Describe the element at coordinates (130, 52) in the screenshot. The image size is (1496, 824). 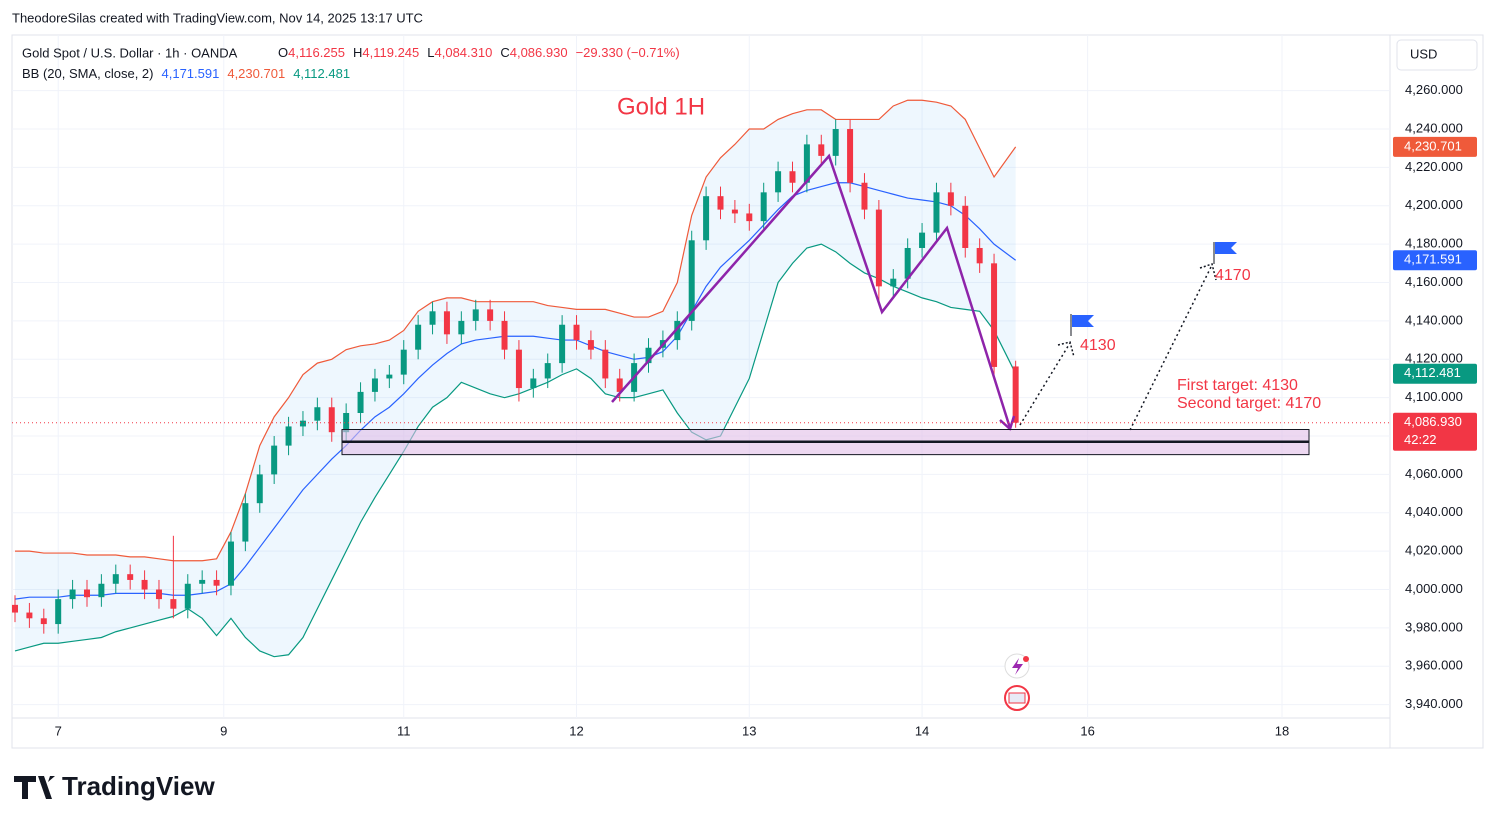
I see `symbol: Gold Spot / U.S. Dollar · 1h · OANDA` at that location.